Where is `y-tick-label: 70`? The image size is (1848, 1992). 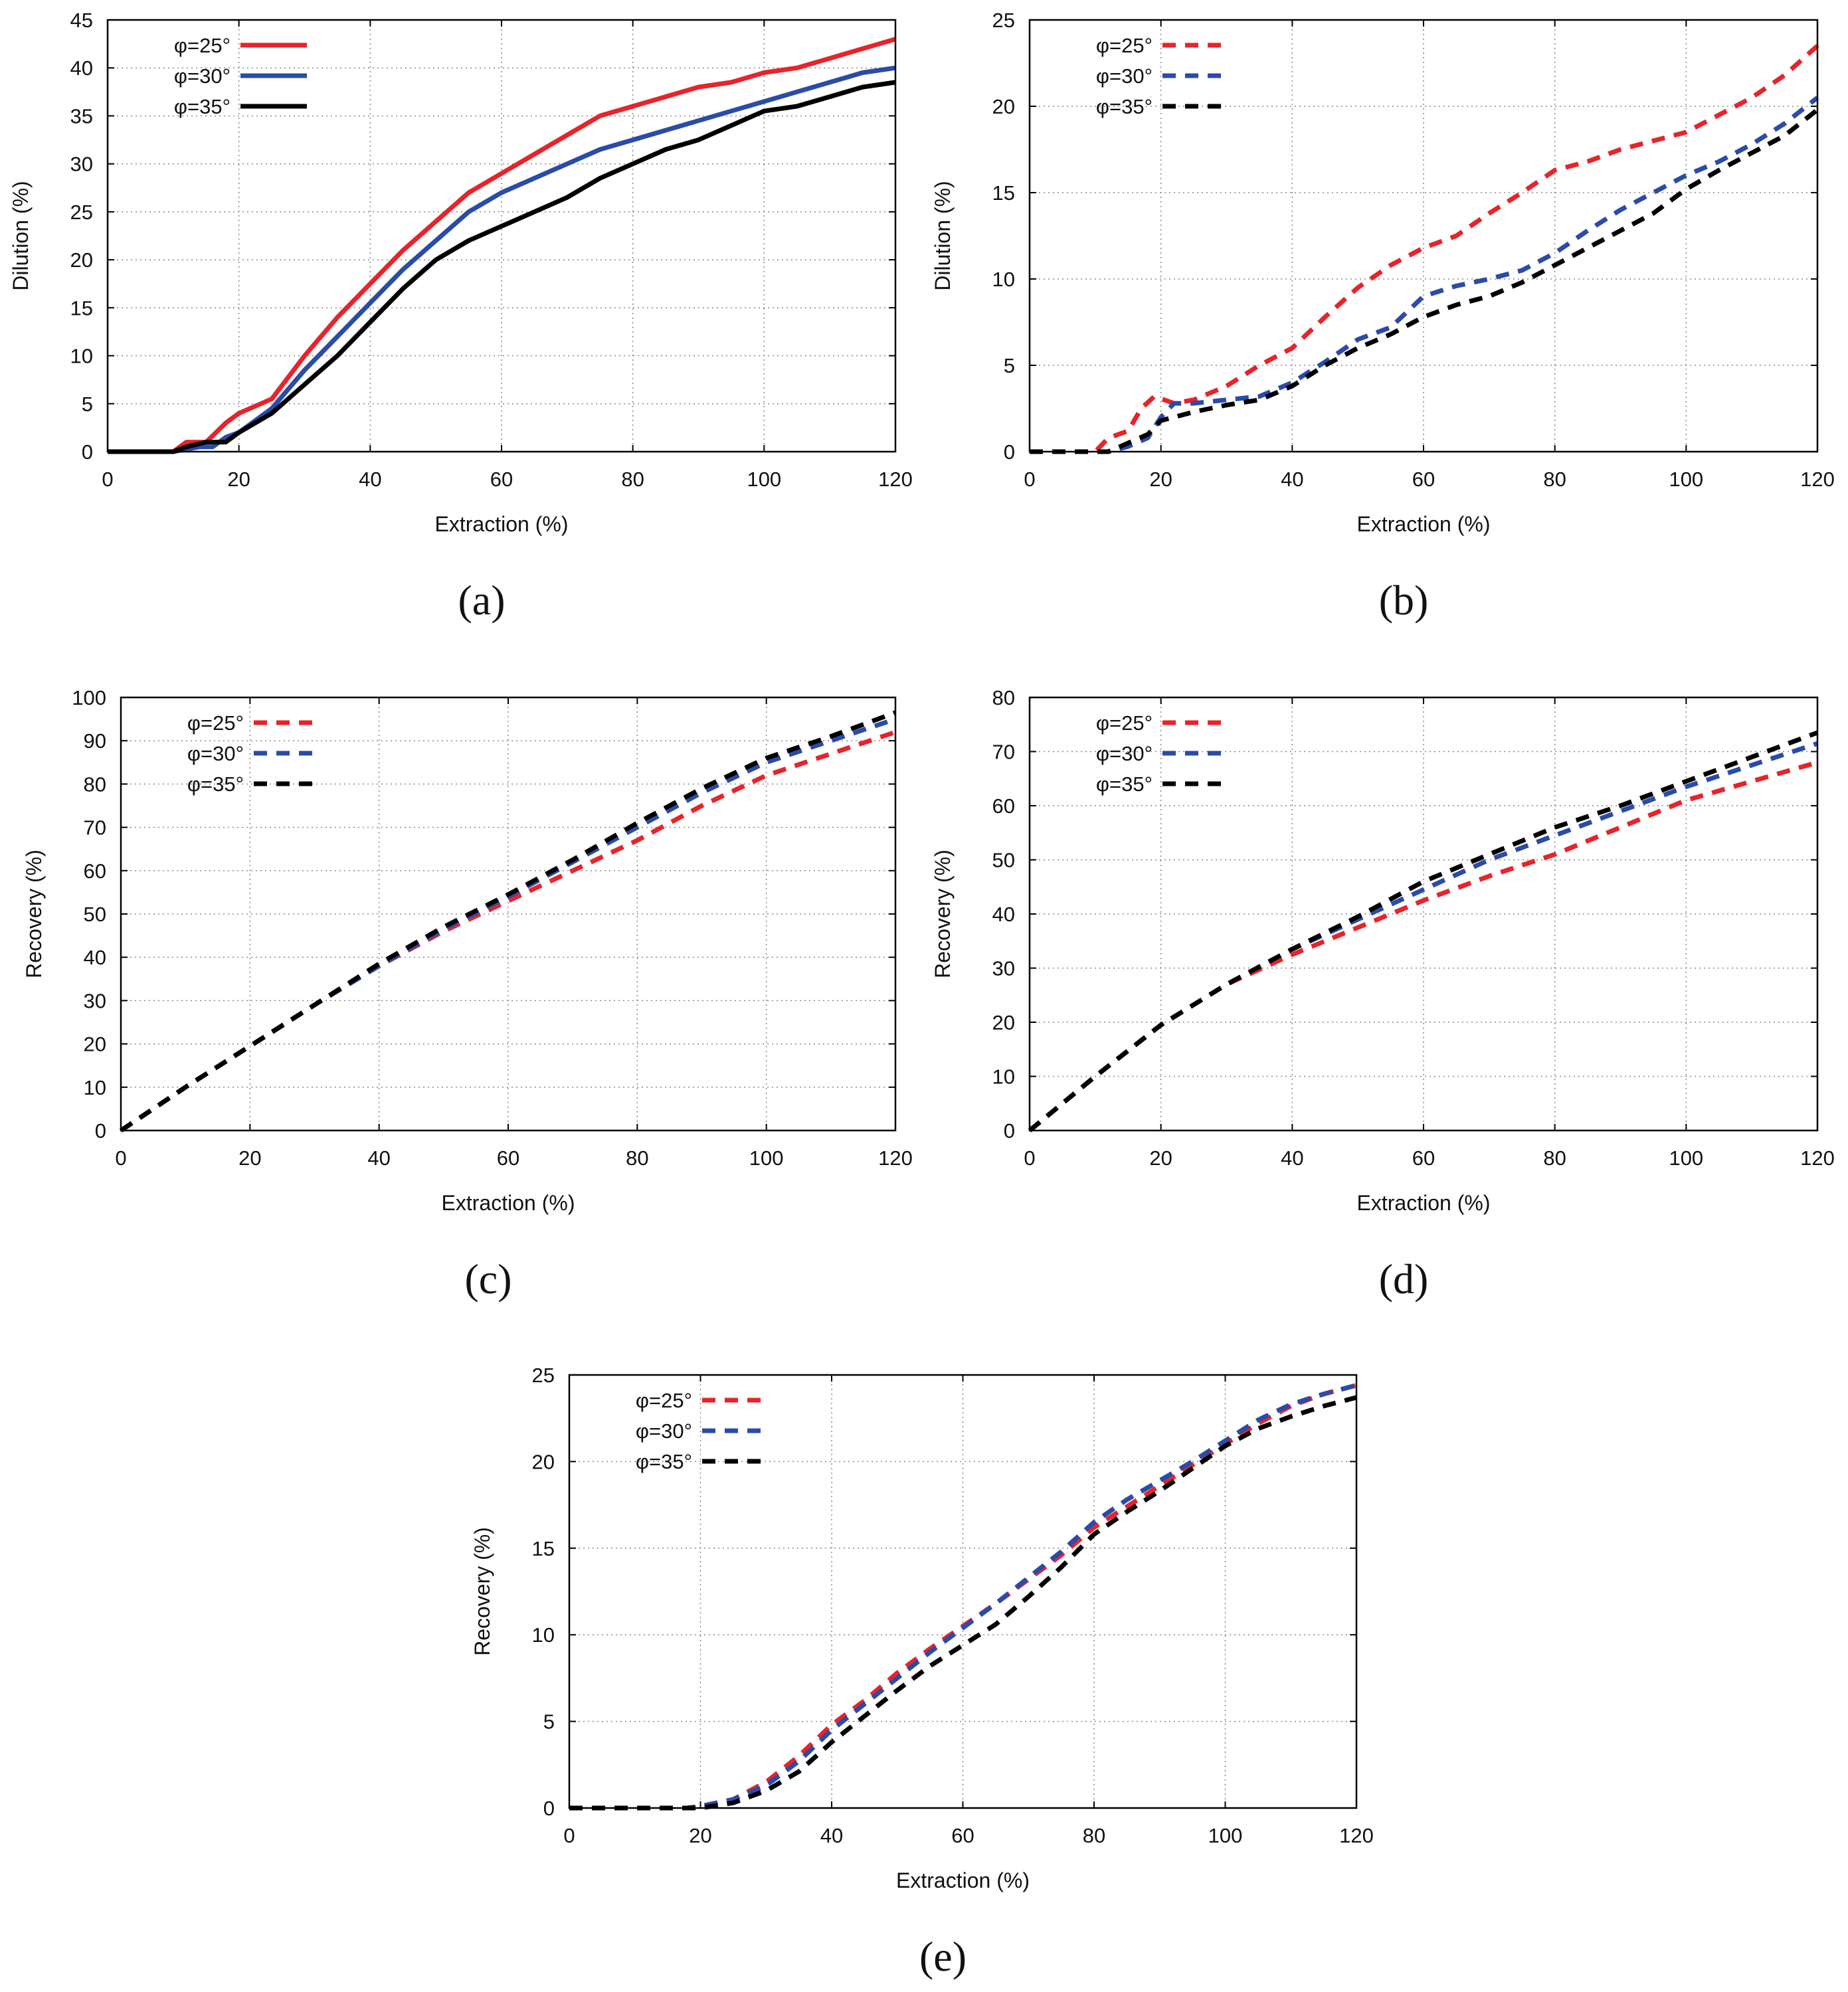 y-tick-label: 70 is located at coordinates (95, 828).